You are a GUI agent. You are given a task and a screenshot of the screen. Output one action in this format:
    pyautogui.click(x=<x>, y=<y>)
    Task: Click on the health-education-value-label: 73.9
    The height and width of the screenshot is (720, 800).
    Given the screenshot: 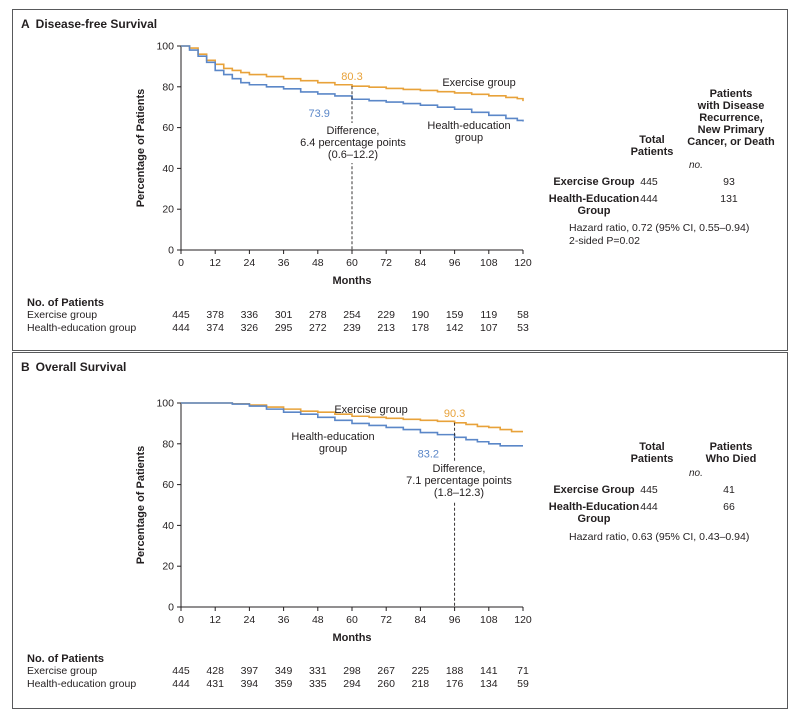 What is the action you would take?
    pyautogui.click(x=318, y=114)
    